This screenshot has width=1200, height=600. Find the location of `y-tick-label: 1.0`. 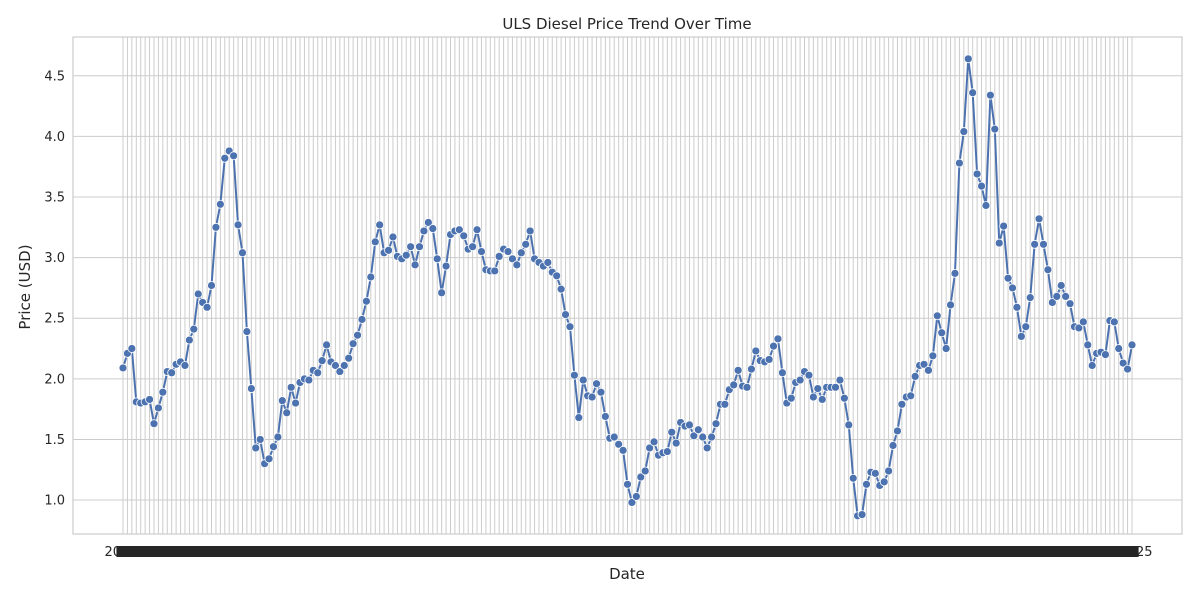

y-tick-label: 1.0 is located at coordinates (54, 501).